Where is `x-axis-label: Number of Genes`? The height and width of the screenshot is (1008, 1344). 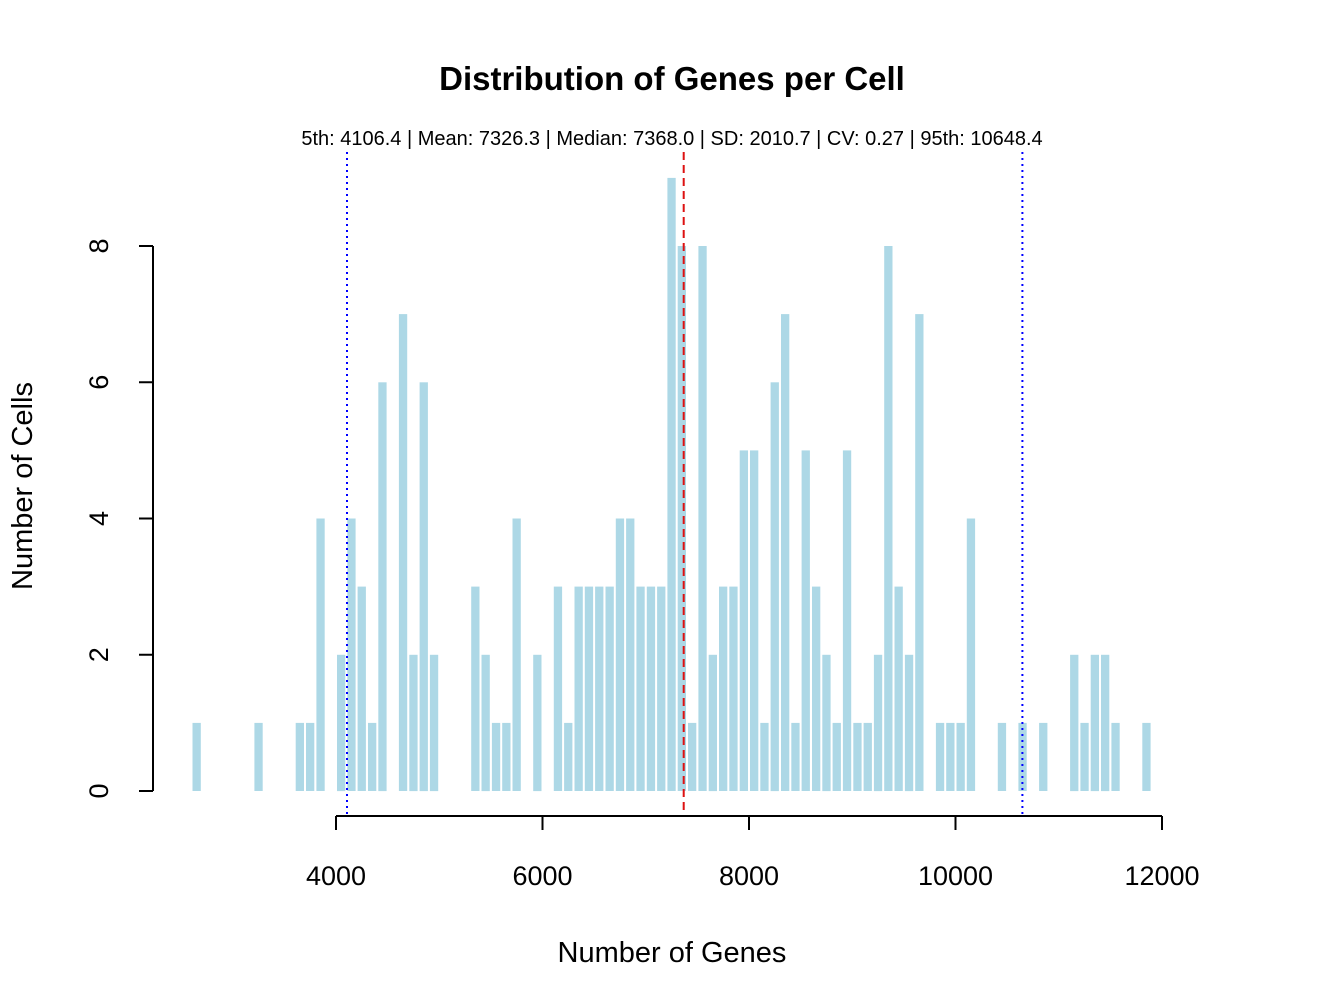 x-axis-label: Number of Genes is located at coordinates (672, 953).